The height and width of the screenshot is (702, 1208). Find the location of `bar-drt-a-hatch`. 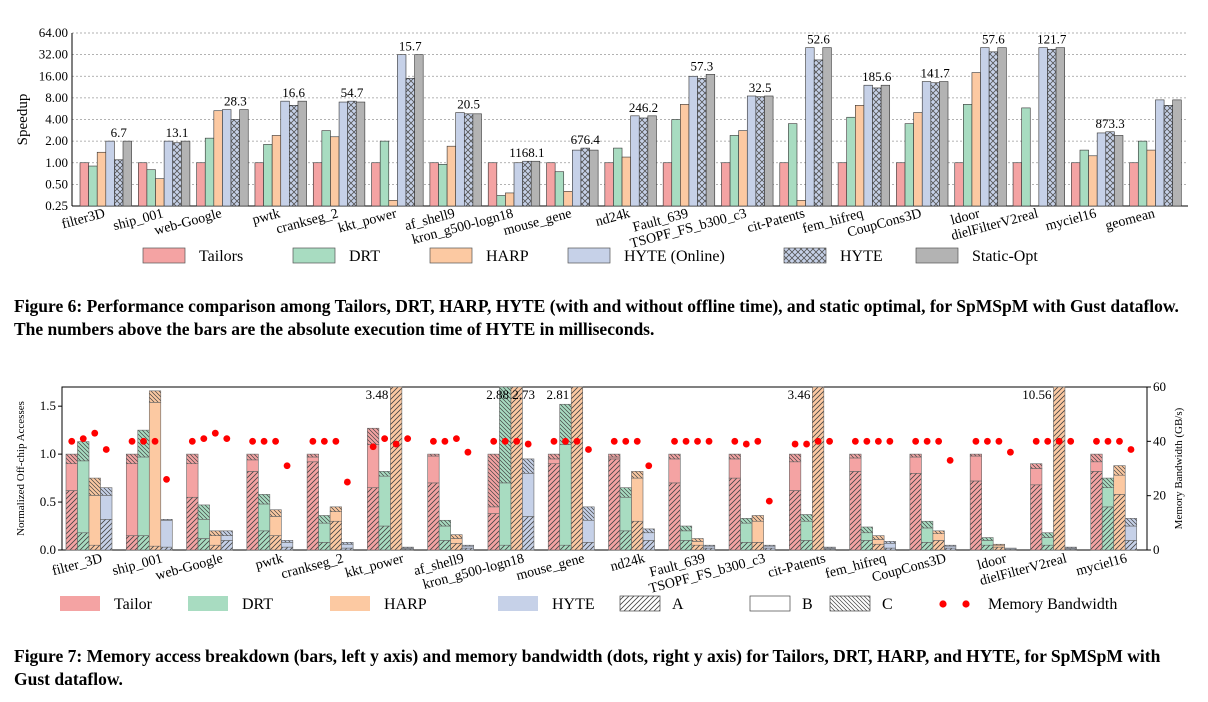

bar-drt-a-hatch is located at coordinates (505, 547).